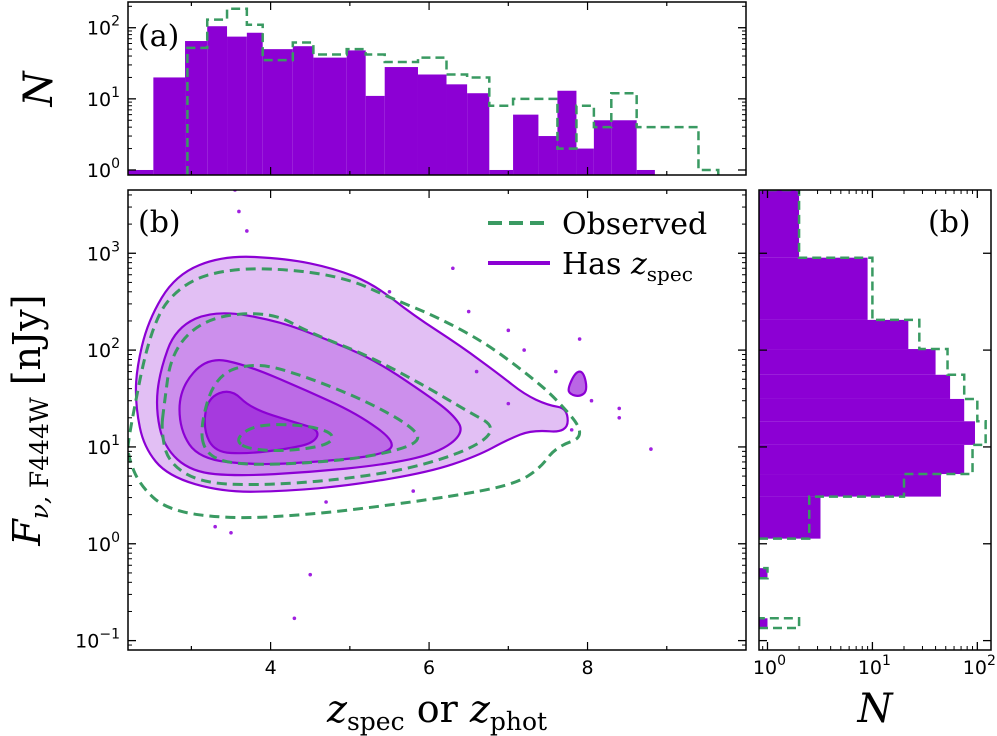 This screenshot has height=736, width=997. What do you see at coordinates (158, 36) in the screenshot?
I see `top-panel-label: (a)` at bounding box center [158, 36].